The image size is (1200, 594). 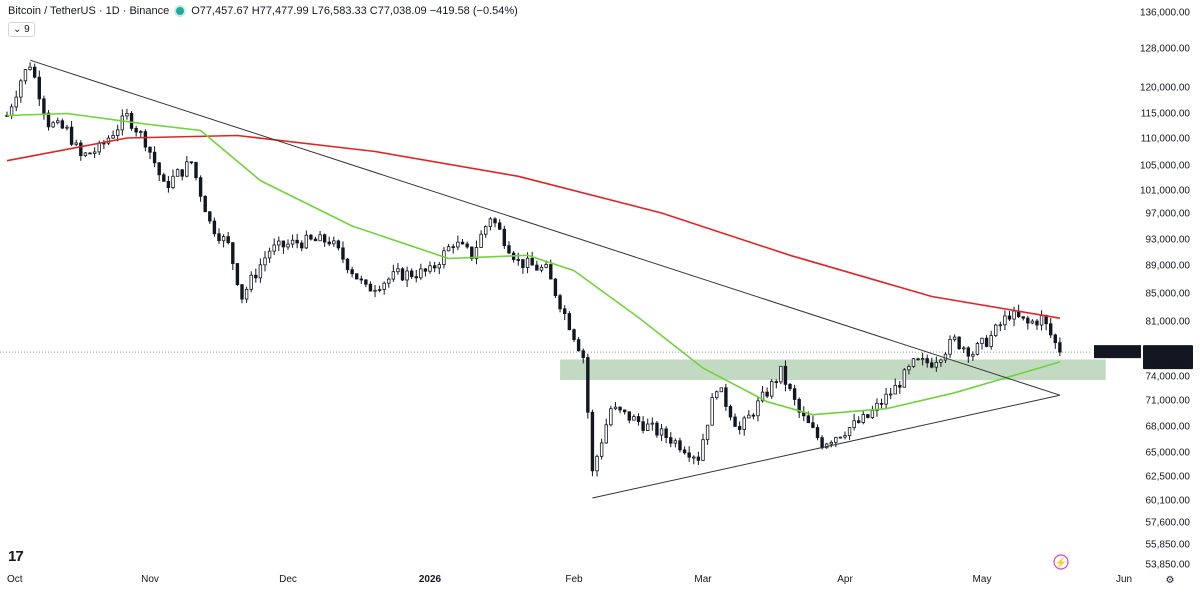 What do you see at coordinates (1168, 545) in the screenshot?
I see `y-axis-tick-label: 55,850.00` at bounding box center [1168, 545].